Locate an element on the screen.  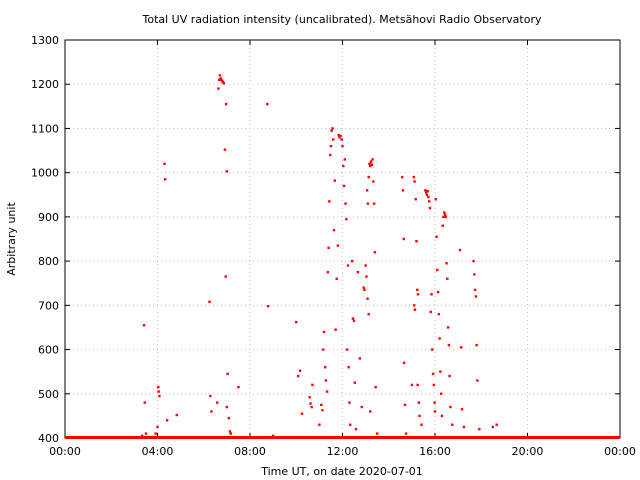
y-tick-label: 500 is located at coordinates (48, 394).